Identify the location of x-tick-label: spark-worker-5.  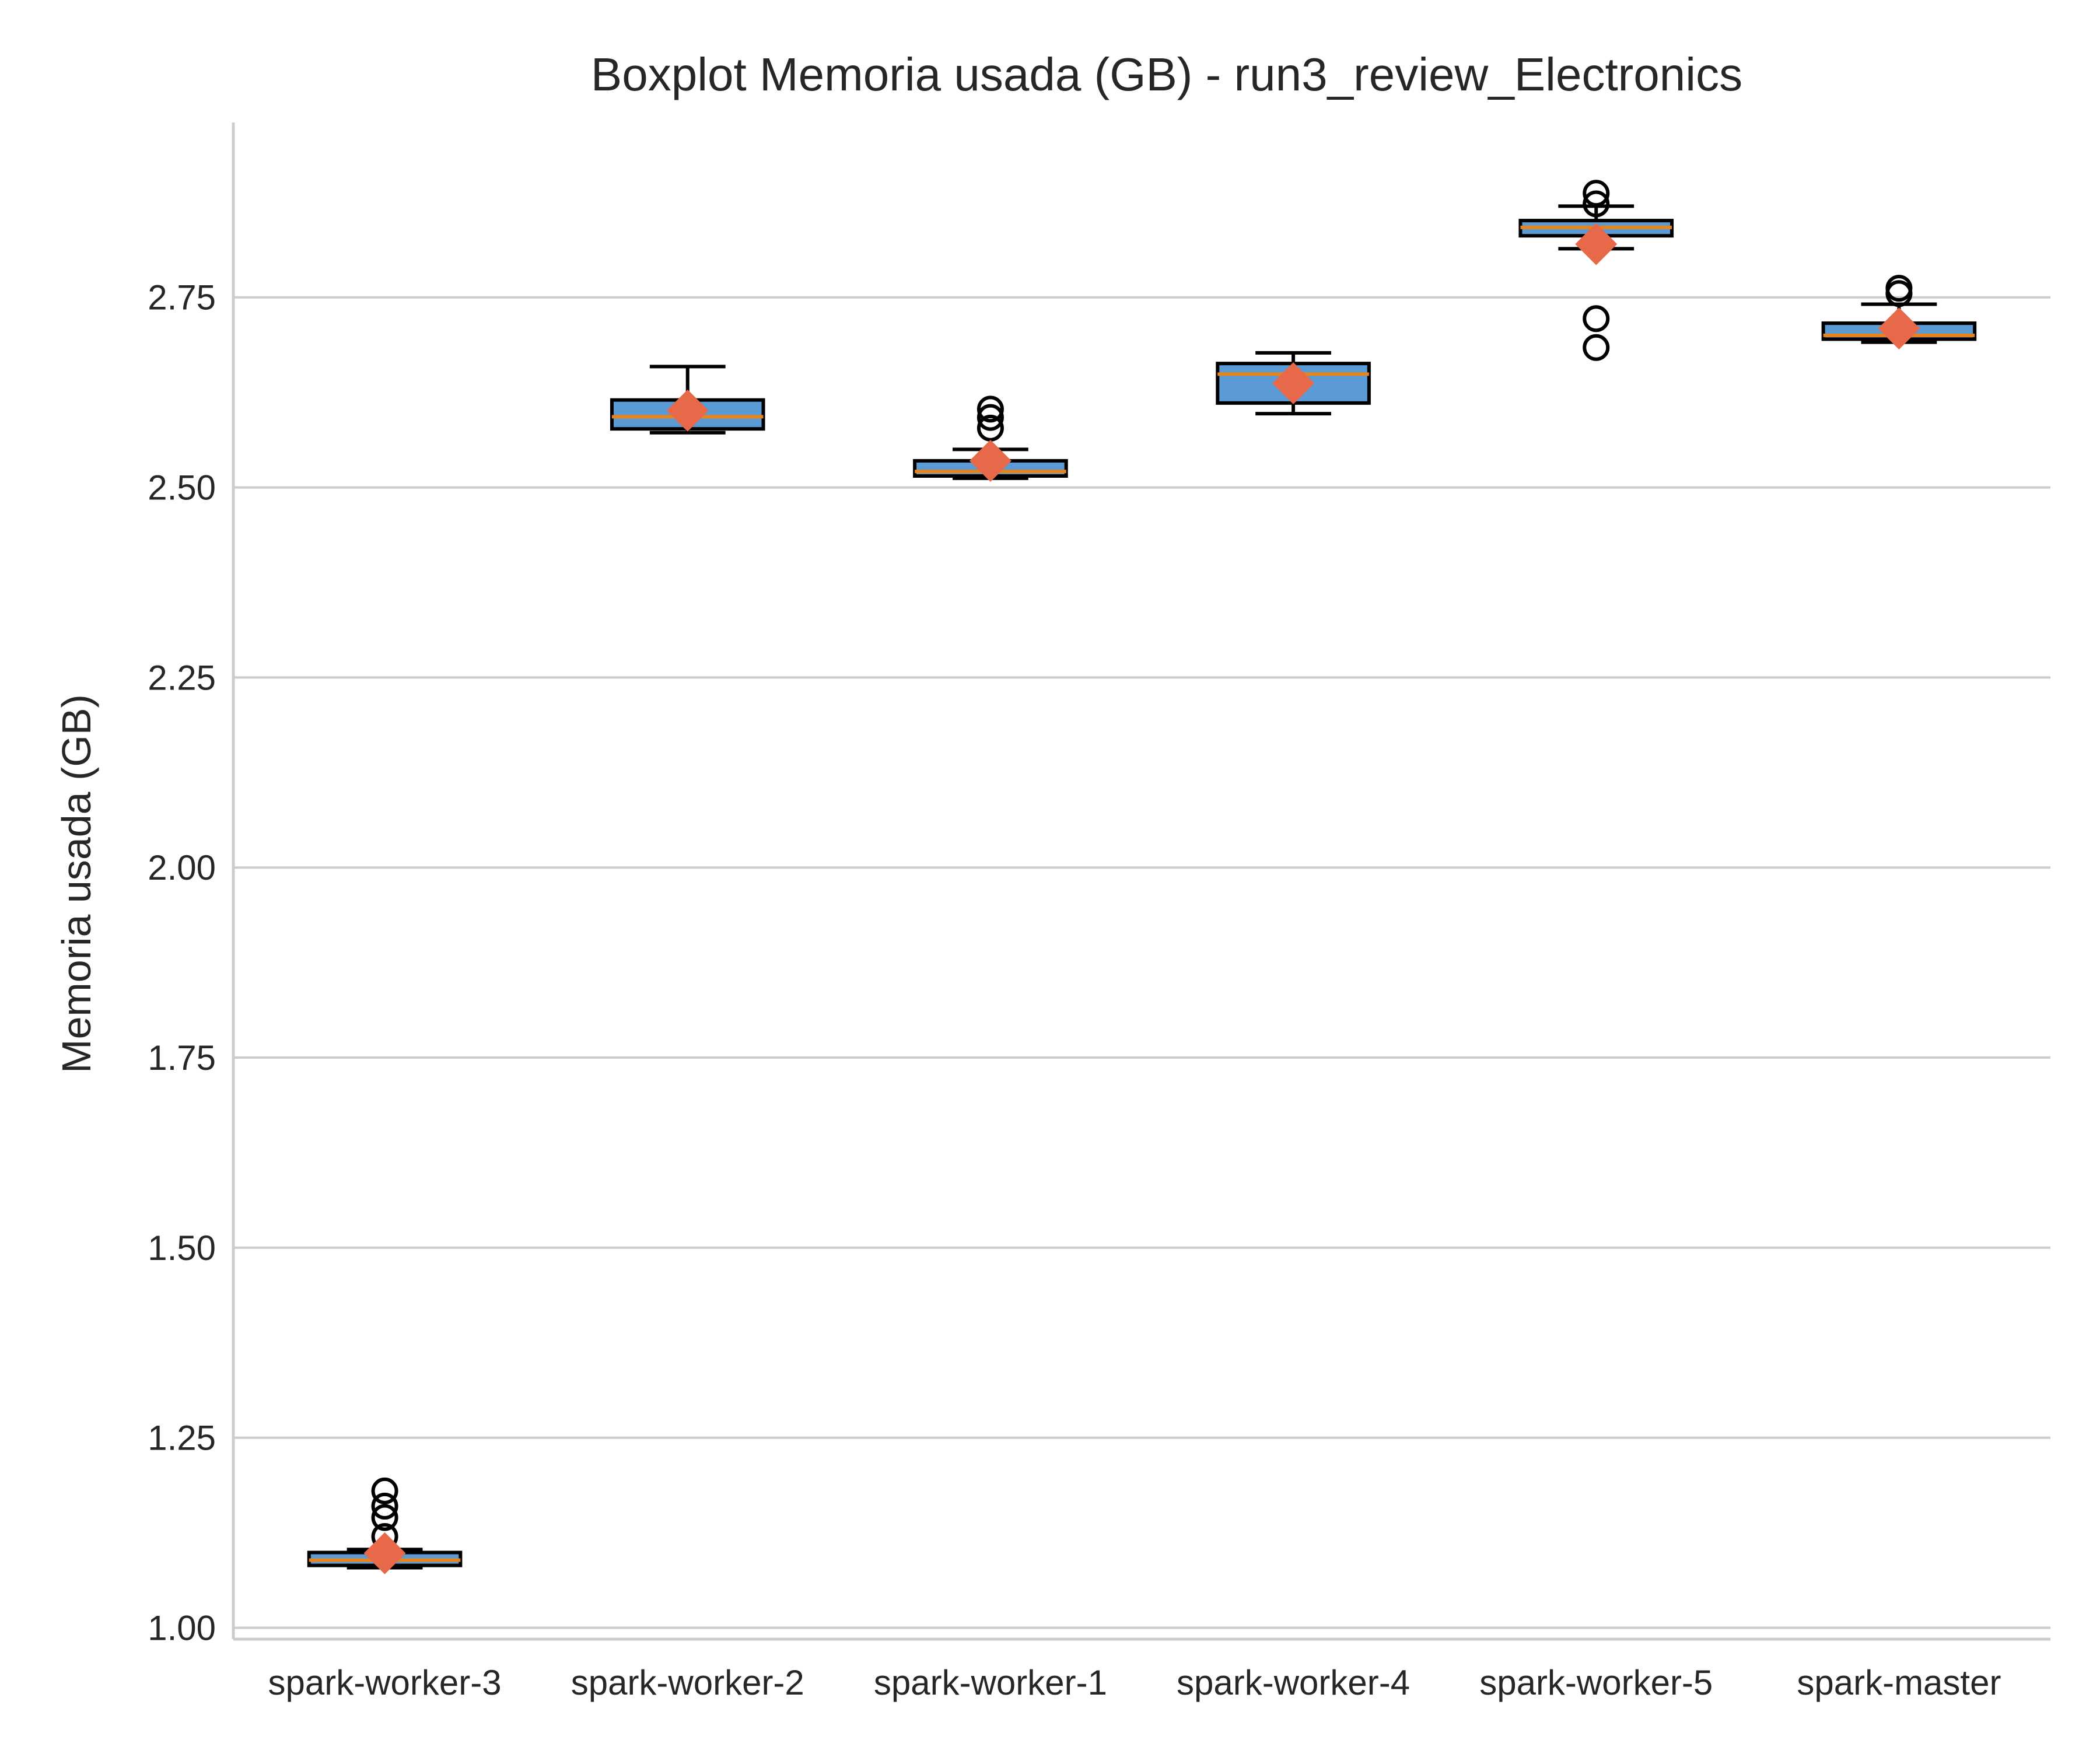
(1596, 1682).